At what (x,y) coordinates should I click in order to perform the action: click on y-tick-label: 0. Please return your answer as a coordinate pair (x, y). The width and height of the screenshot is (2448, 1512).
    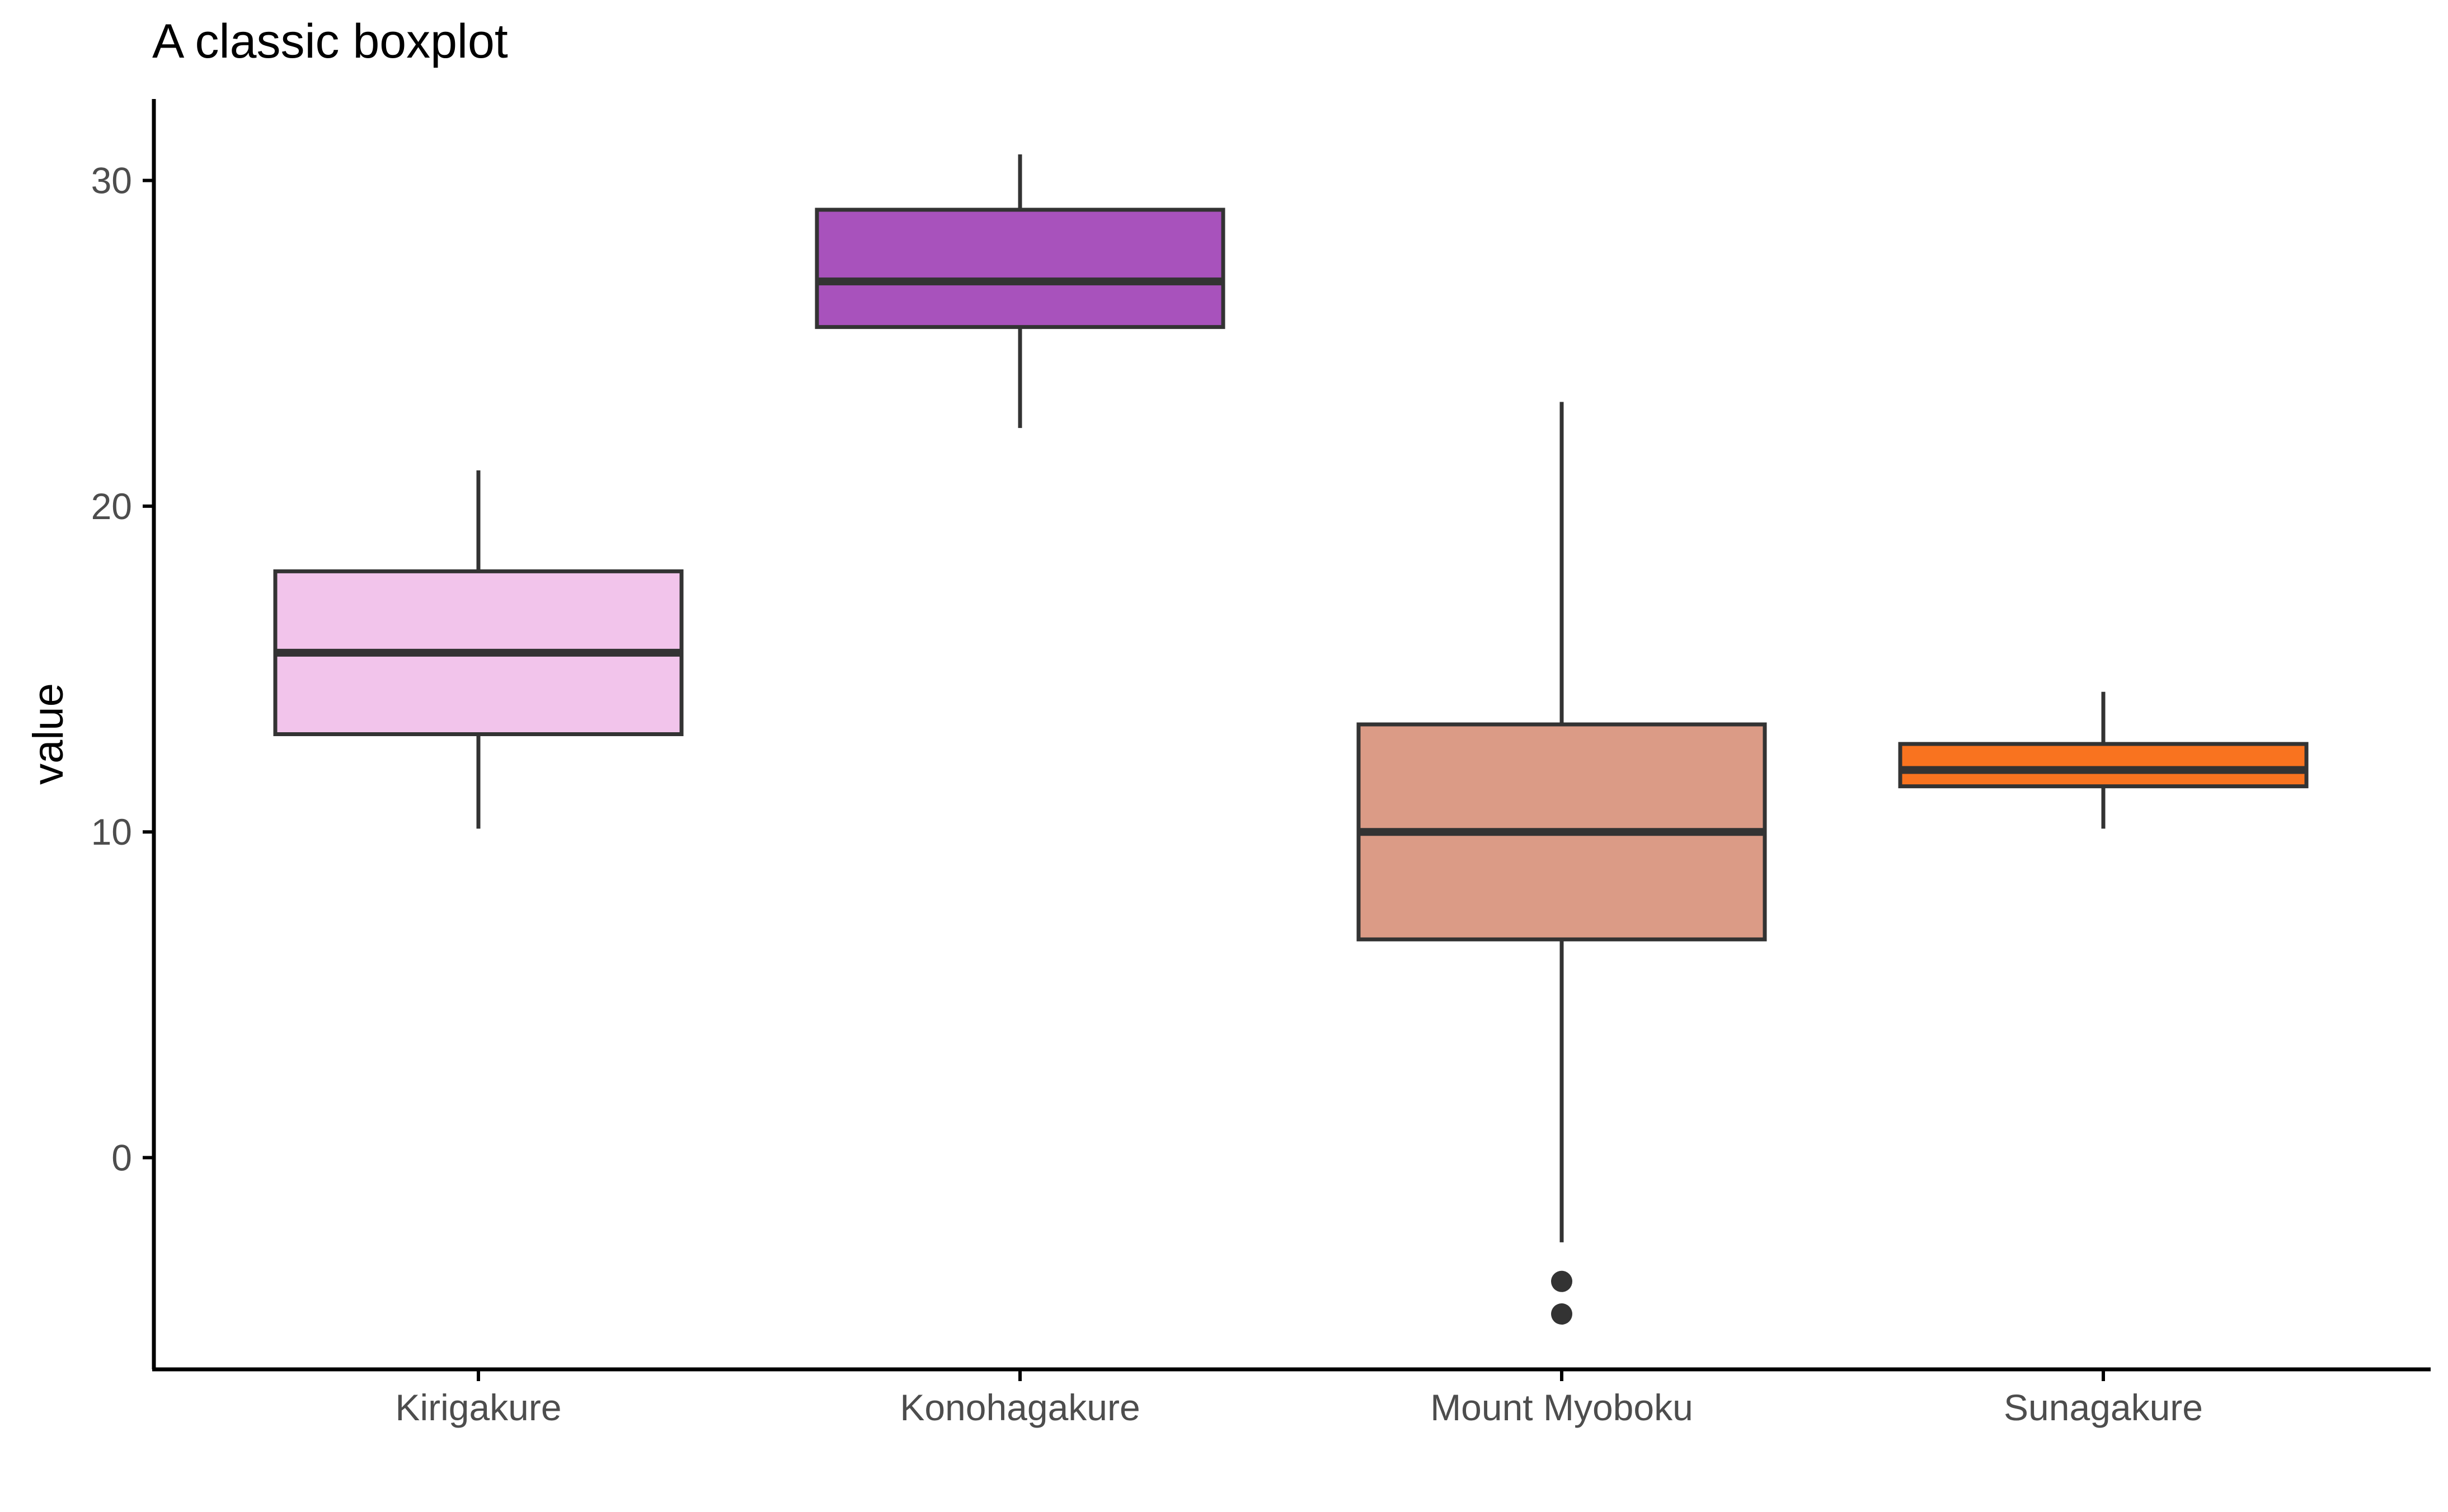
    Looking at the image, I should click on (121, 1158).